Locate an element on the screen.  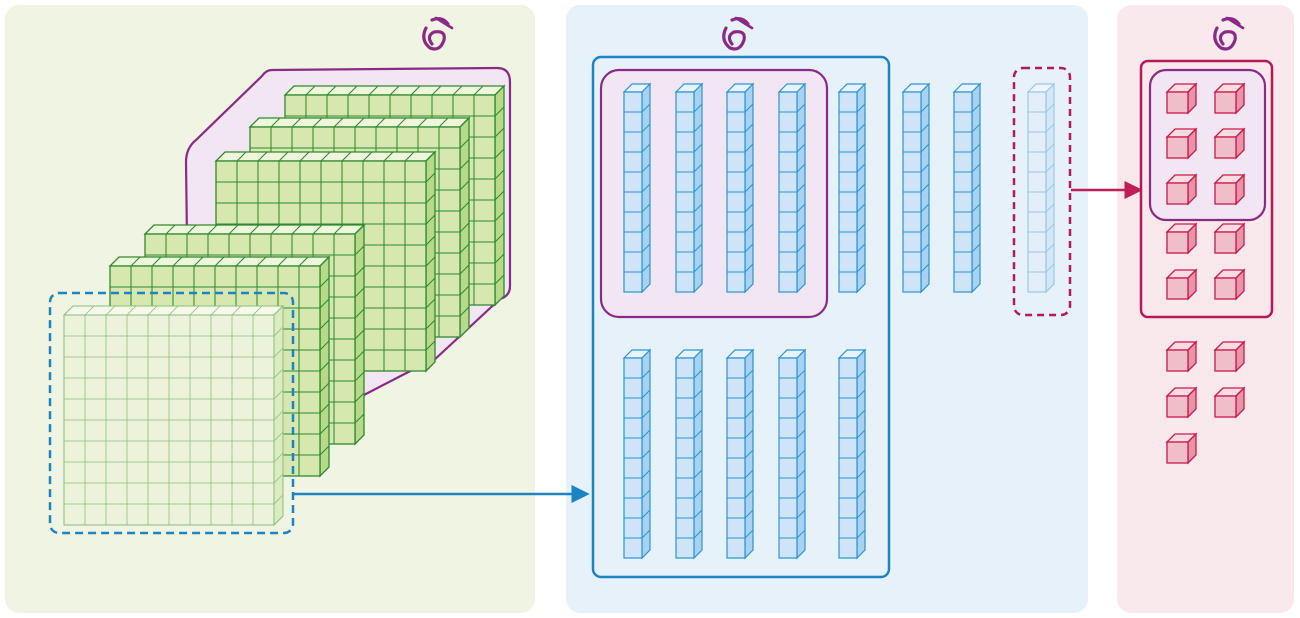
tensor-slice is located at coordinates (173, 415).